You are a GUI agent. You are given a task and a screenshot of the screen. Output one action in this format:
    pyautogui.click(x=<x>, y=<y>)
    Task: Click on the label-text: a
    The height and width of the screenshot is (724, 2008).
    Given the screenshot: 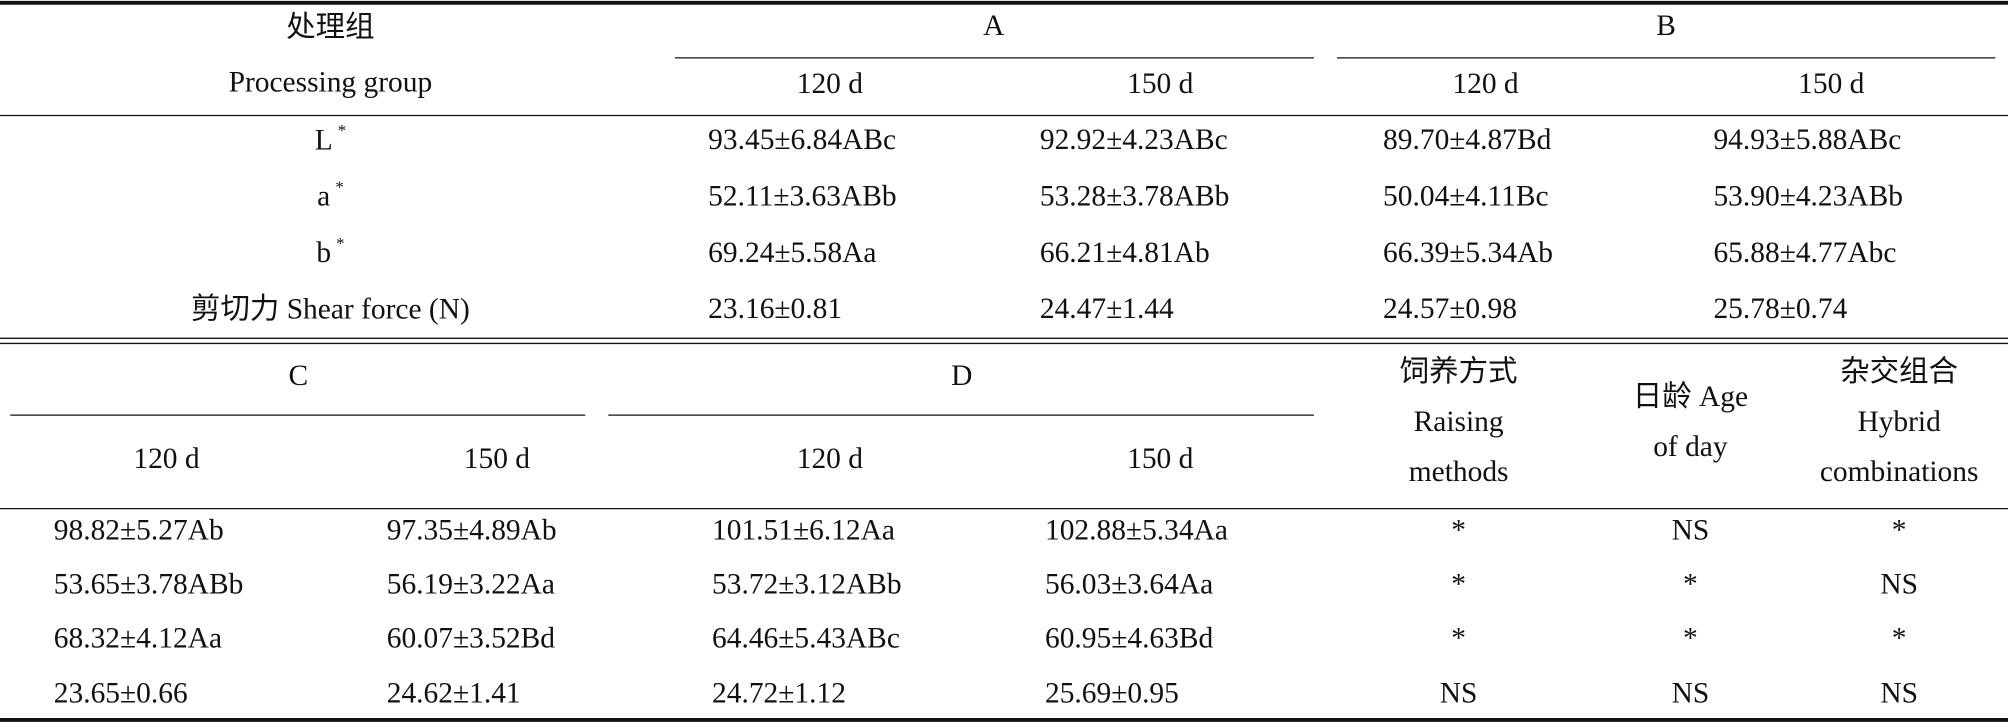 What is the action you would take?
    pyautogui.click(x=323, y=196)
    